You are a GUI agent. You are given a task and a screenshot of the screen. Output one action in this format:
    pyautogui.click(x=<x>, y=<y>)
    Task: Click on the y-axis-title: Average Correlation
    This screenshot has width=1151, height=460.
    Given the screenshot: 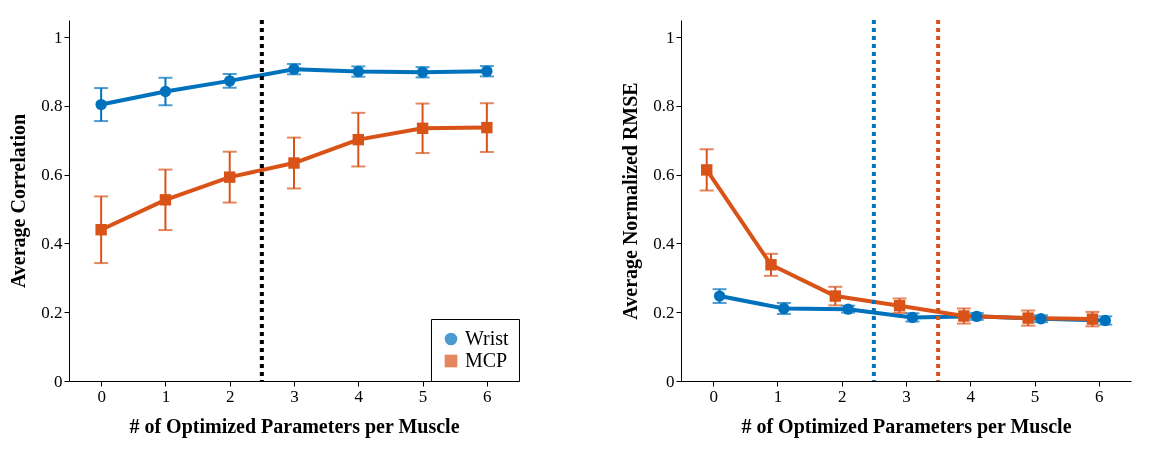 What is the action you would take?
    pyautogui.click(x=19, y=201)
    